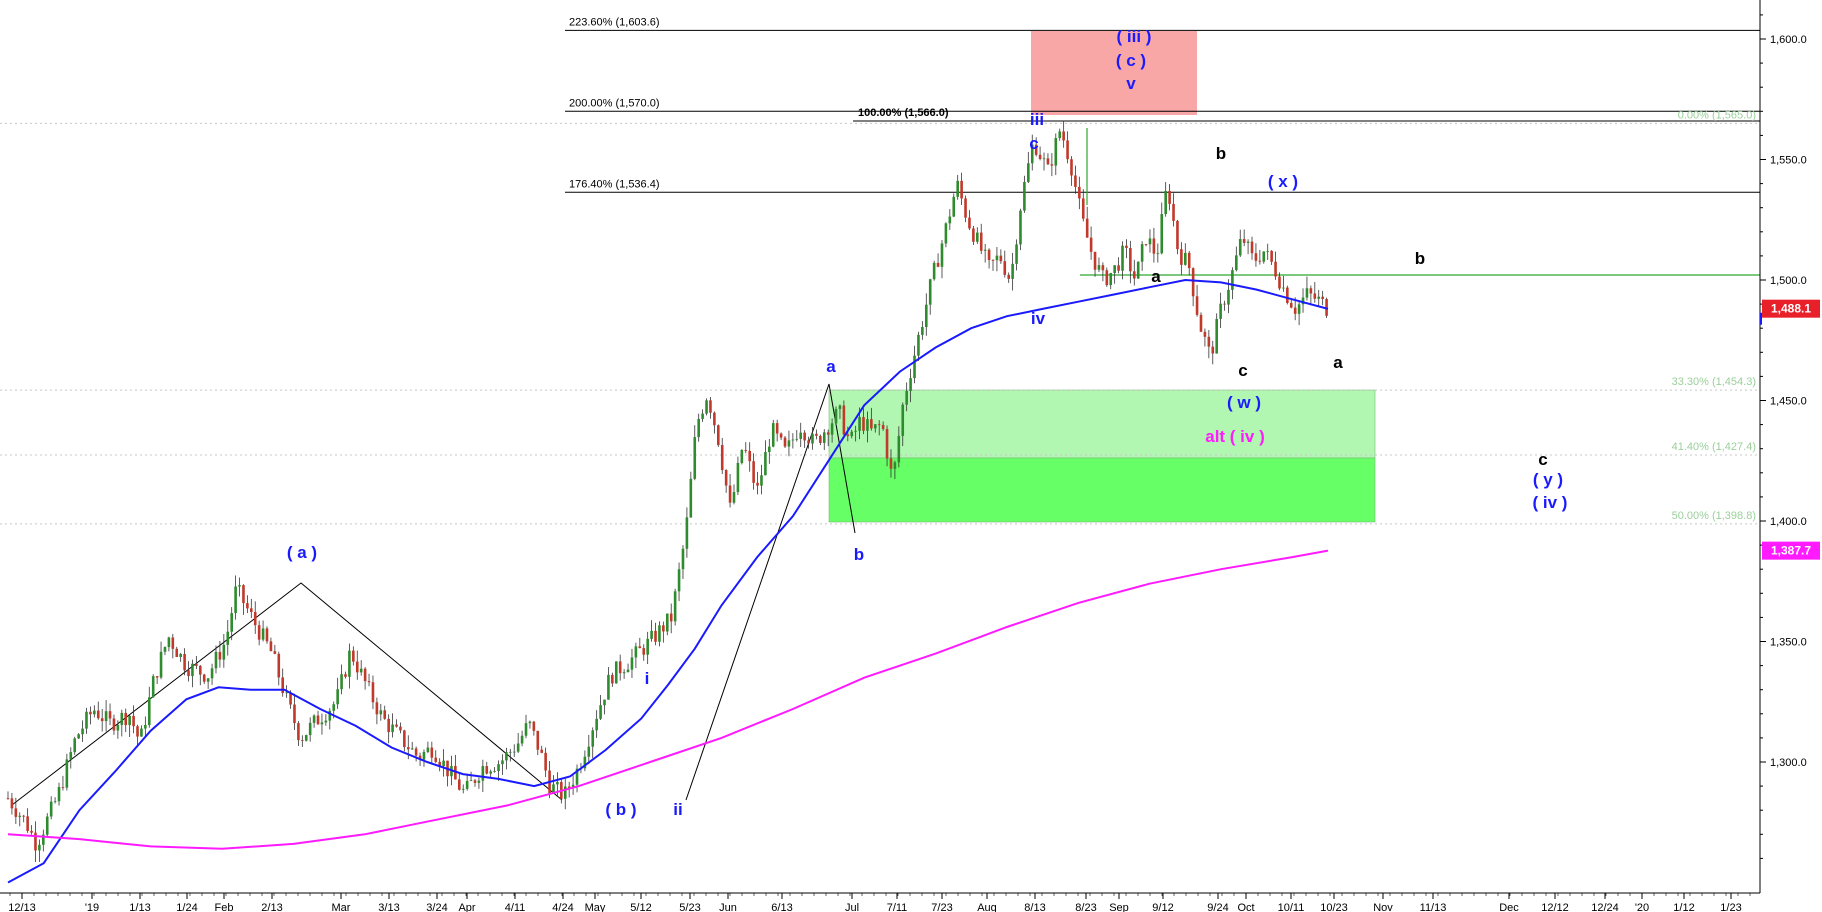 This screenshot has height=912, width=1822. I want to click on x-tick-label: 4/24, so click(562, 907).